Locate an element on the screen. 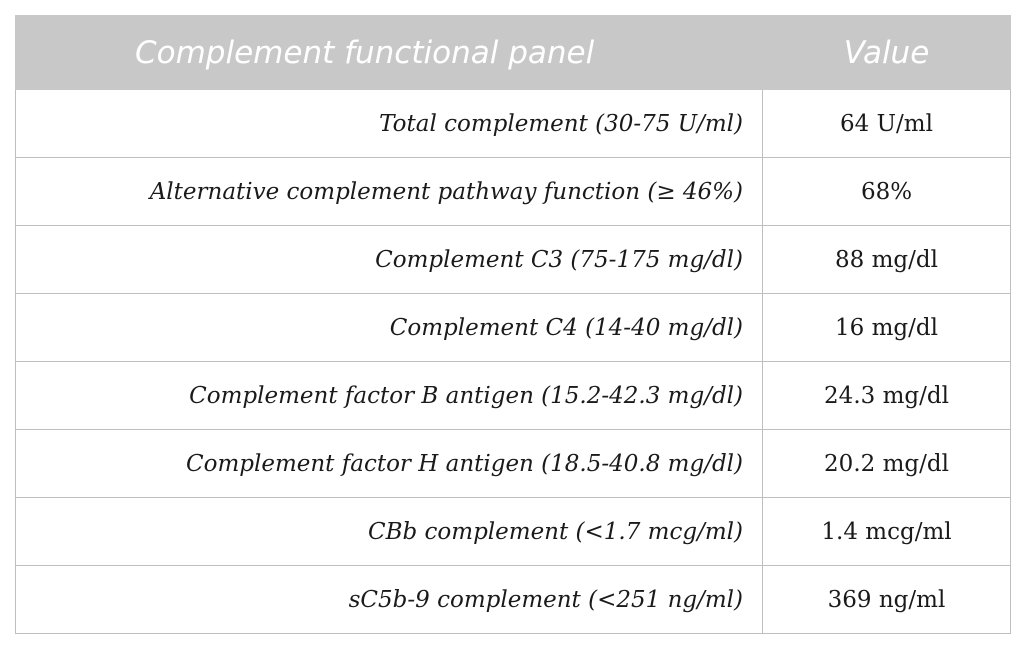 Image resolution: width=1026 pixels, height=650 pixels. table-header-row: Complement functional panel Value is located at coordinates (513, 52).